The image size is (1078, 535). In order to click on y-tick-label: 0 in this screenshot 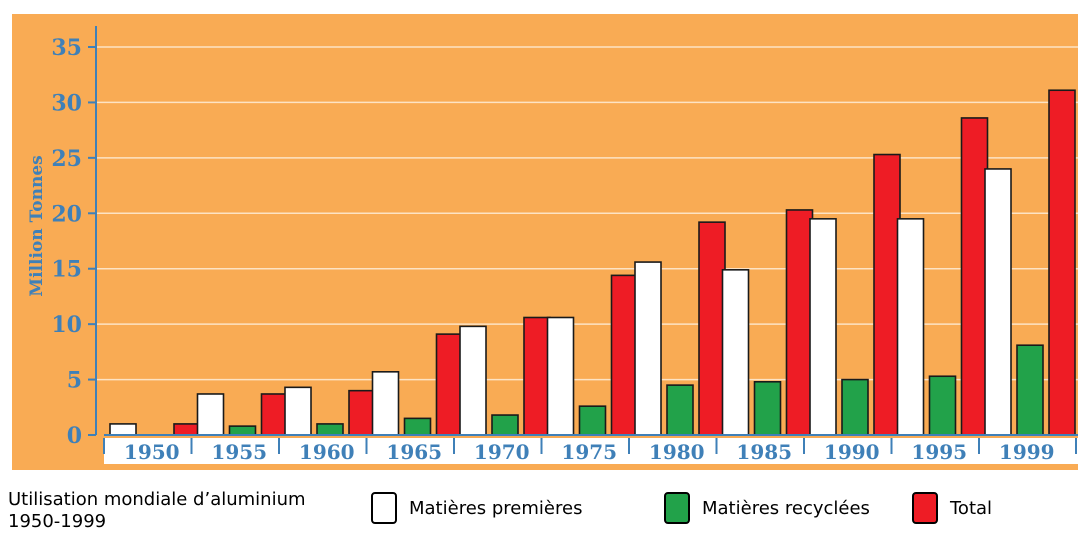, I will do `click(74, 436)`.